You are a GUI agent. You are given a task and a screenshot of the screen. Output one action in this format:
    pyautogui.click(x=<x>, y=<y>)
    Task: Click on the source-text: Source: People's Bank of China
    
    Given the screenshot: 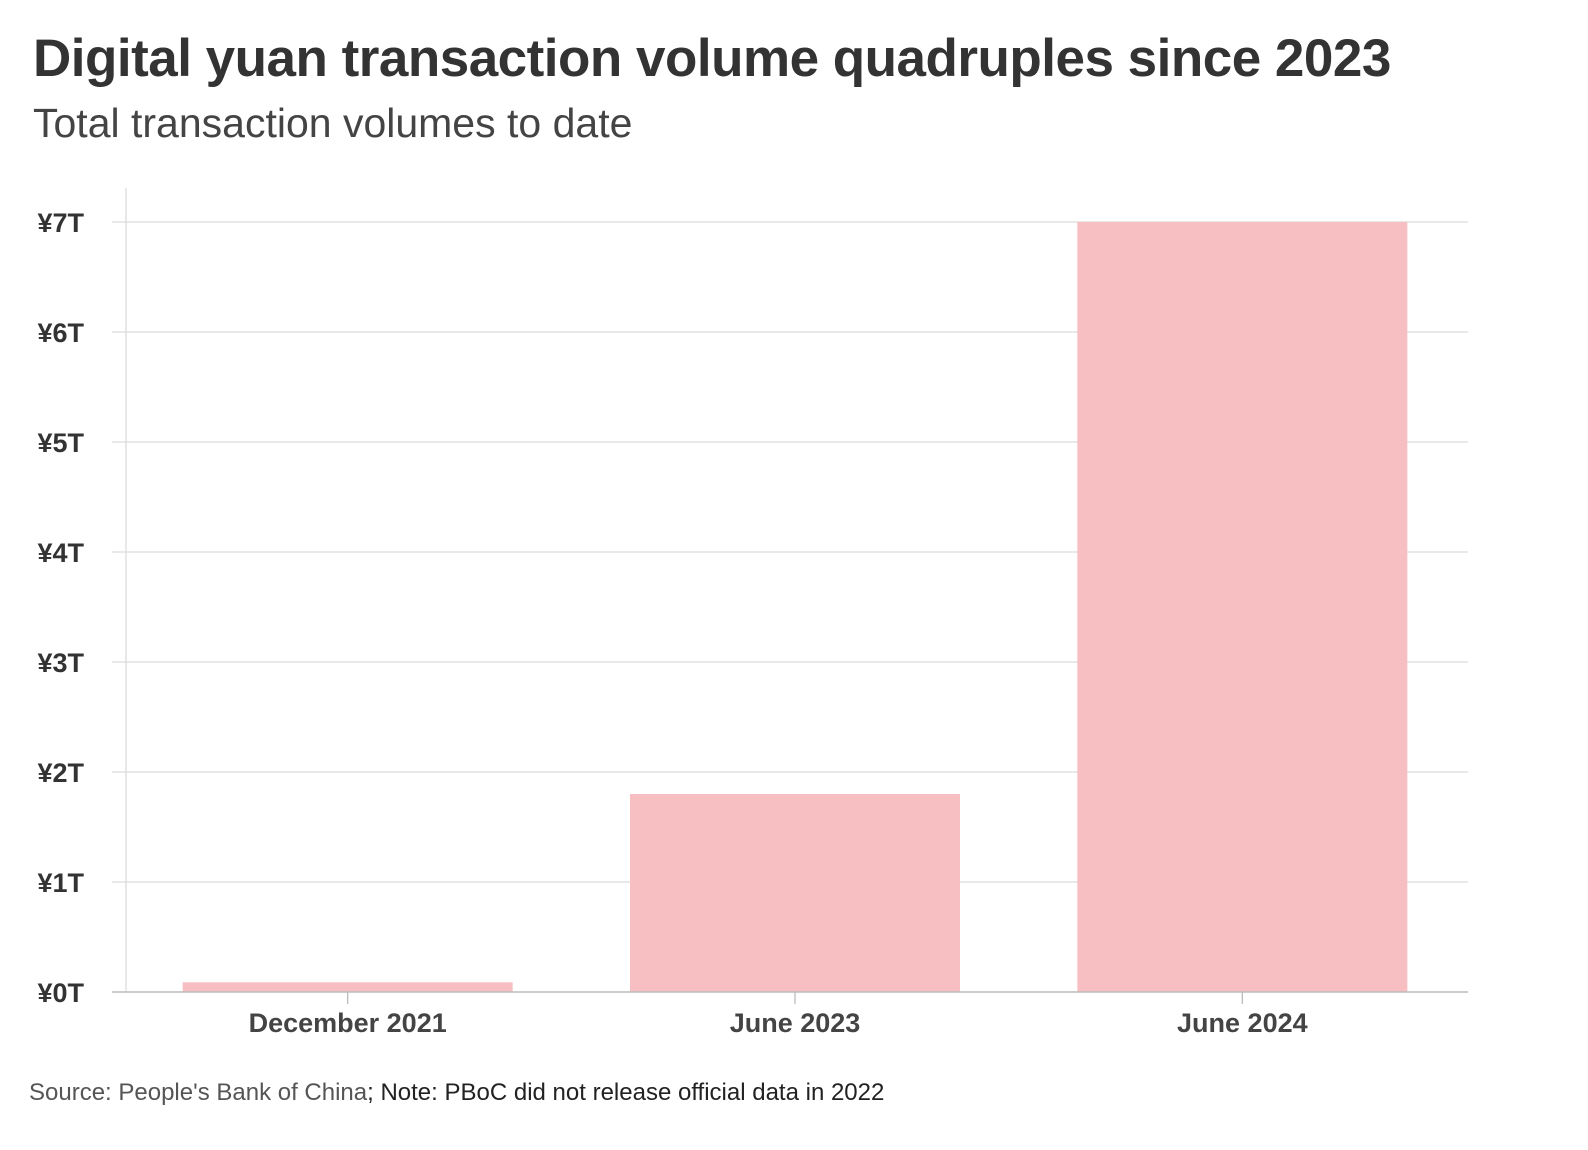 What is the action you would take?
    pyautogui.click(x=198, y=1092)
    